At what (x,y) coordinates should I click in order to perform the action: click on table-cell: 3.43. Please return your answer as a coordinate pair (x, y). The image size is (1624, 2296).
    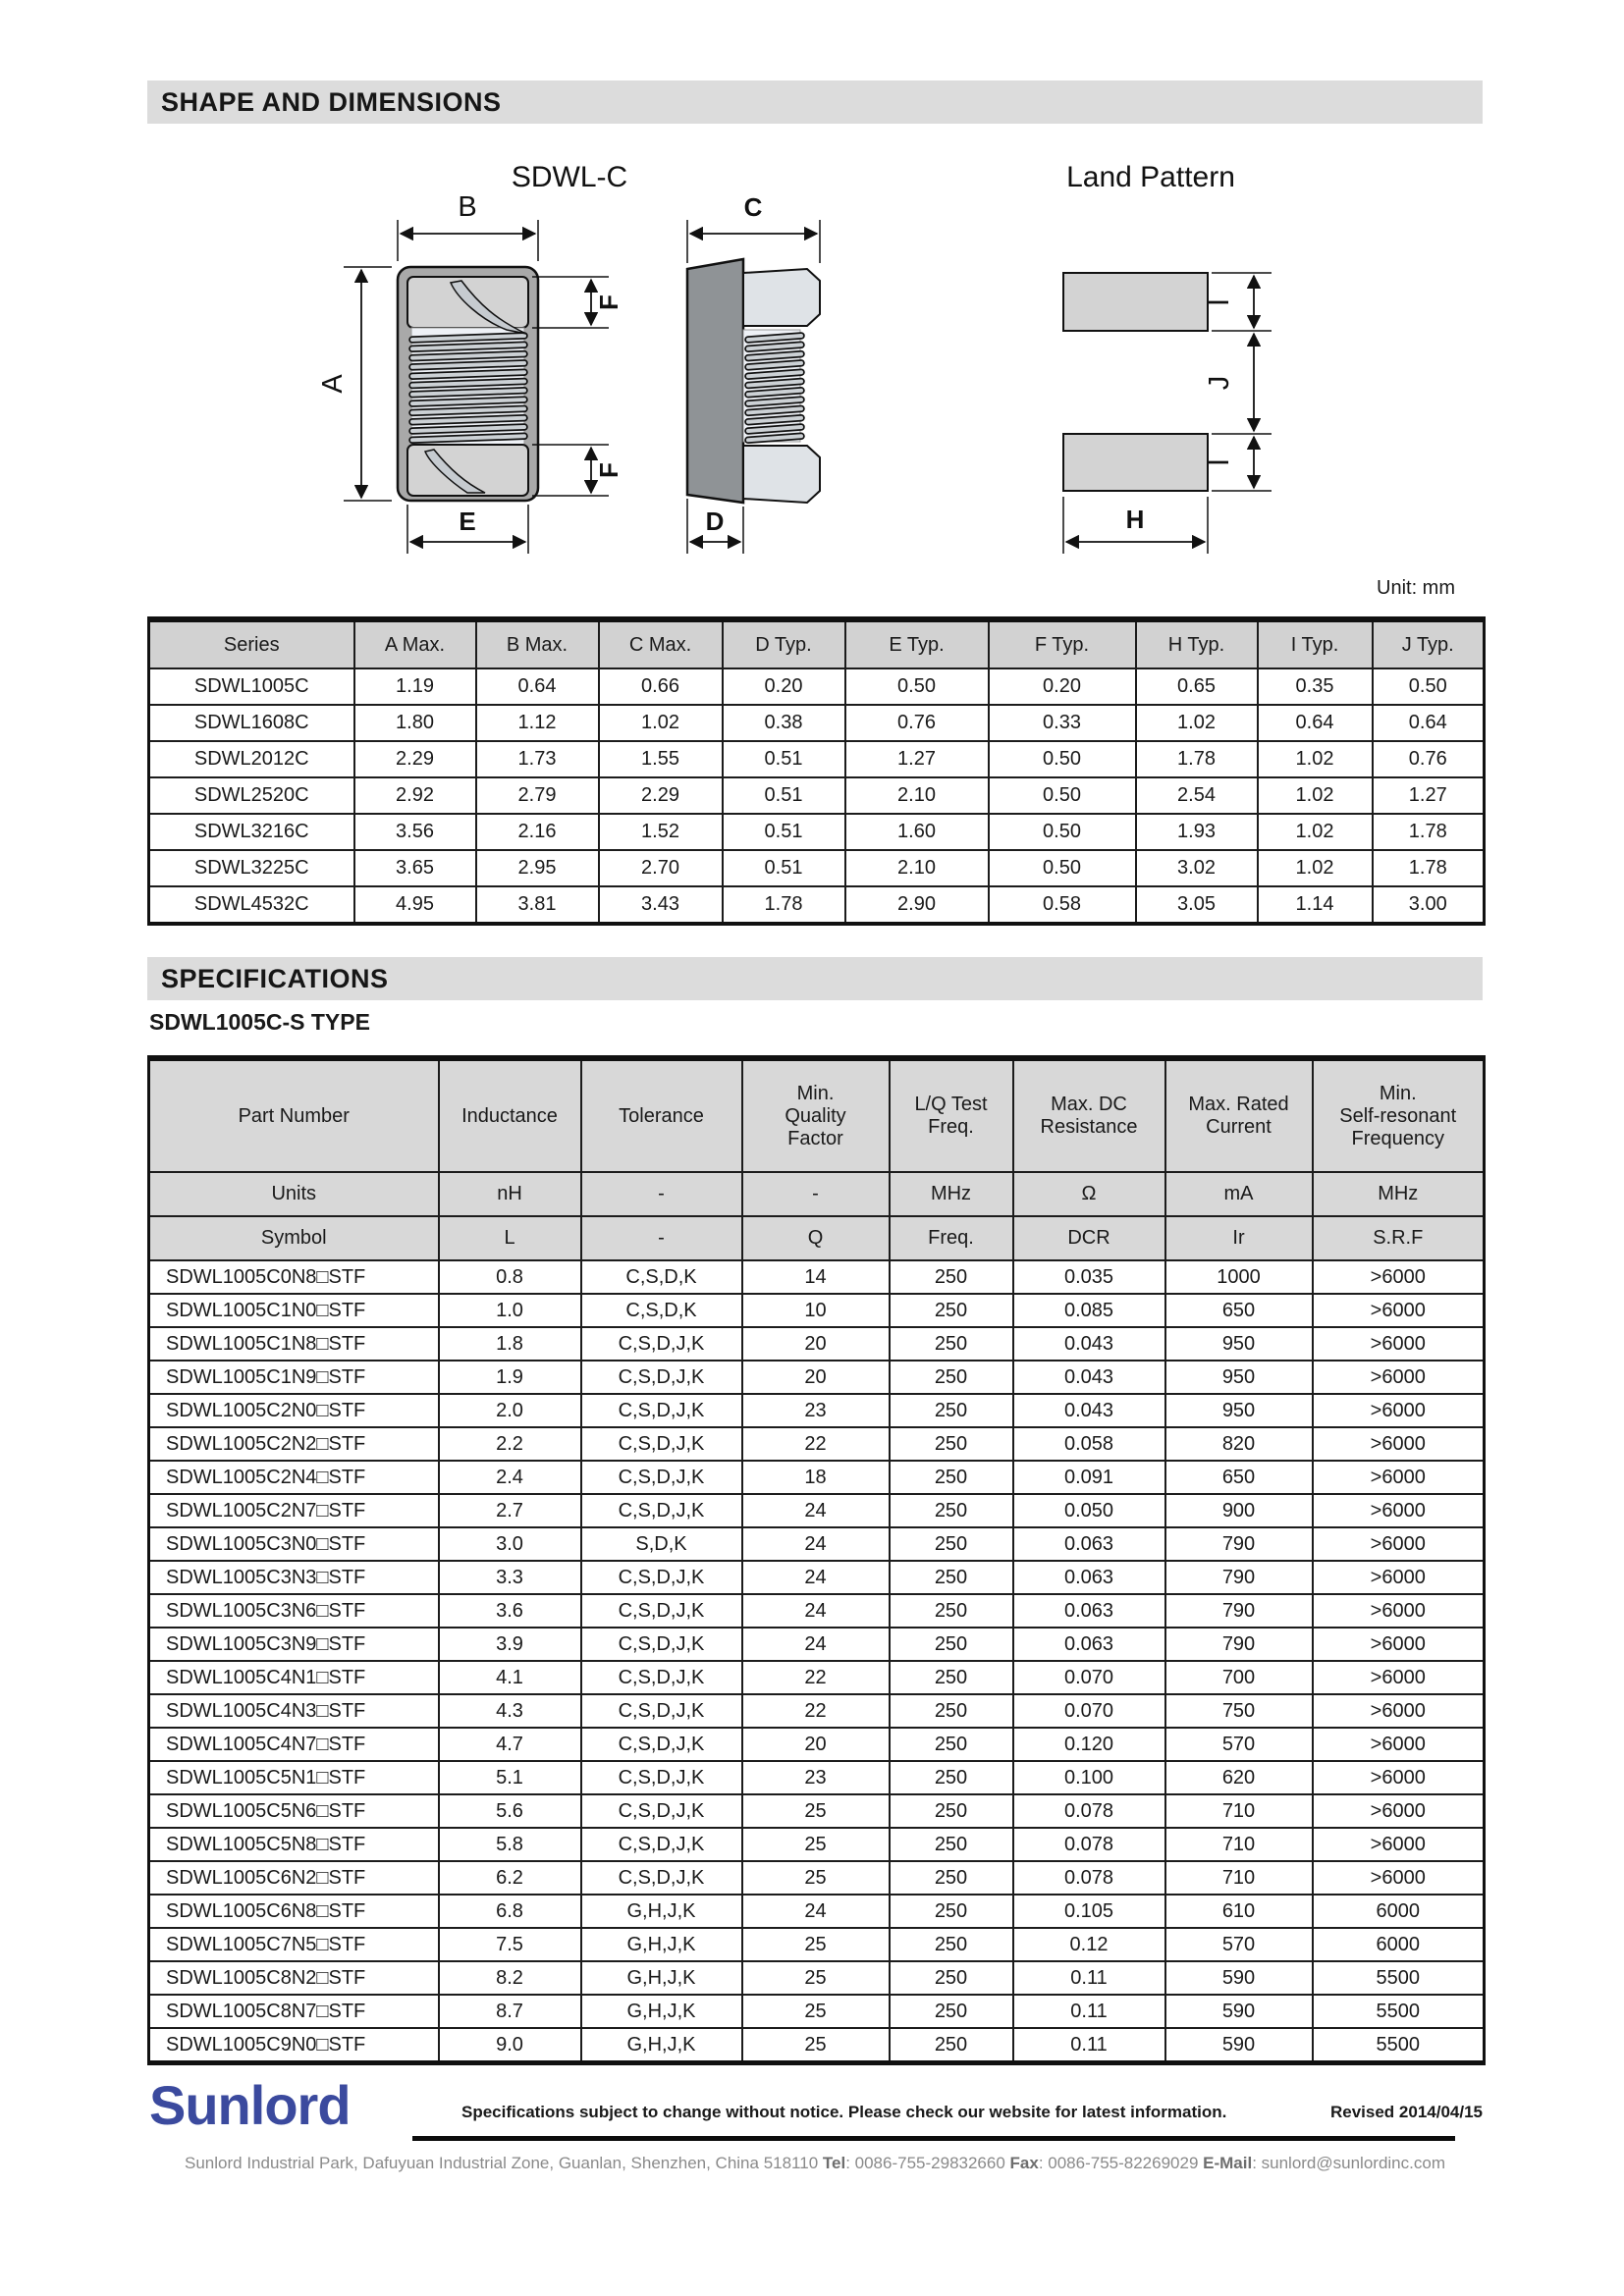
    Looking at the image, I should click on (660, 905).